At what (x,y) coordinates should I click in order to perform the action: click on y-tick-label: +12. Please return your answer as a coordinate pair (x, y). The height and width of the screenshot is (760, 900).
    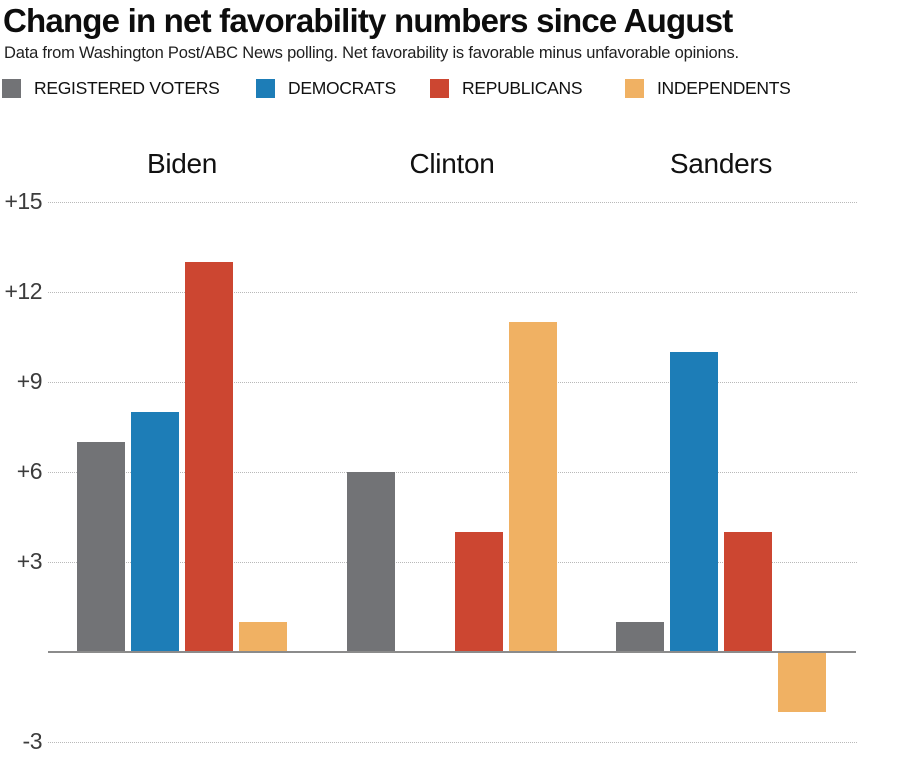
    Looking at the image, I should click on (23, 291).